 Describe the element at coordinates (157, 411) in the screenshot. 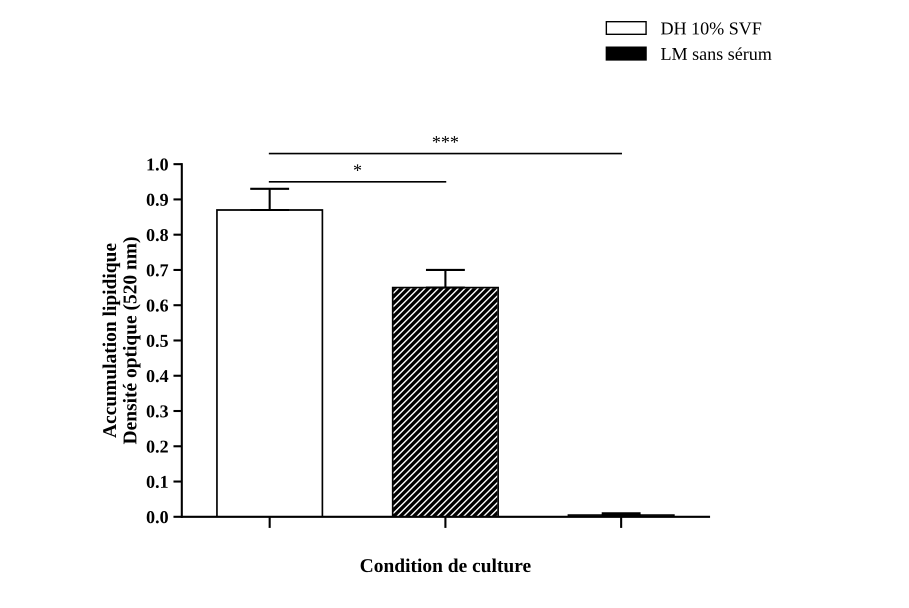

I see `y-tick-label: 0.3` at that location.